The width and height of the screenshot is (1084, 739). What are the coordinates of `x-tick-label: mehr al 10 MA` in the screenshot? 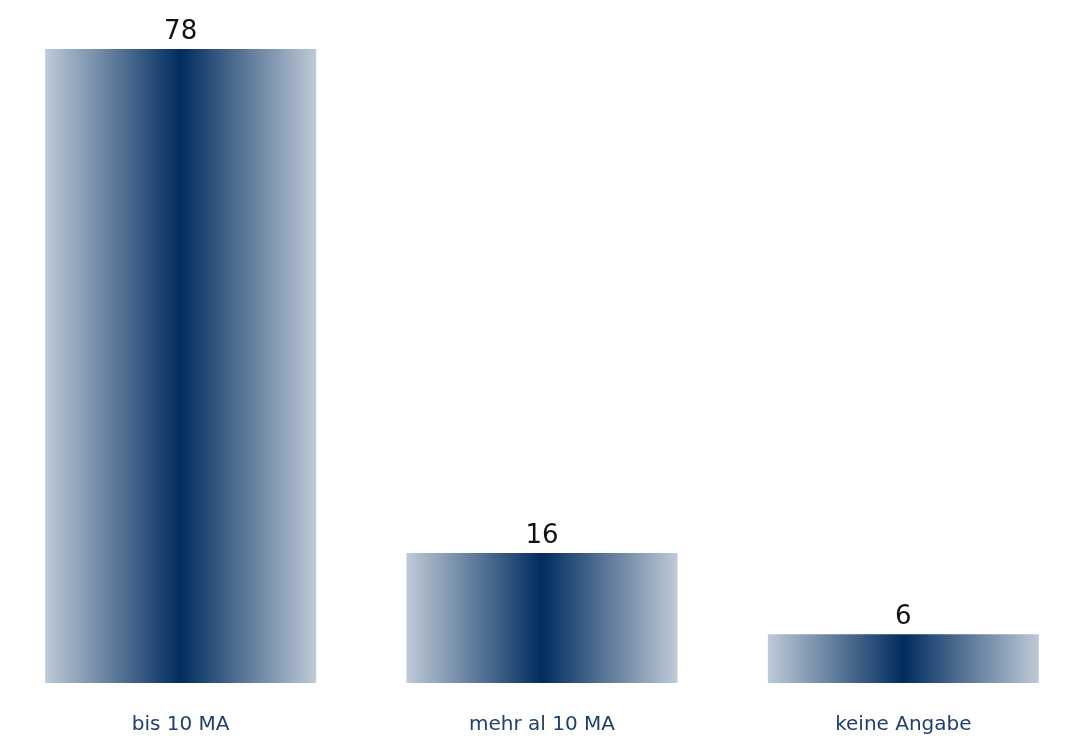 It's located at (542, 723).